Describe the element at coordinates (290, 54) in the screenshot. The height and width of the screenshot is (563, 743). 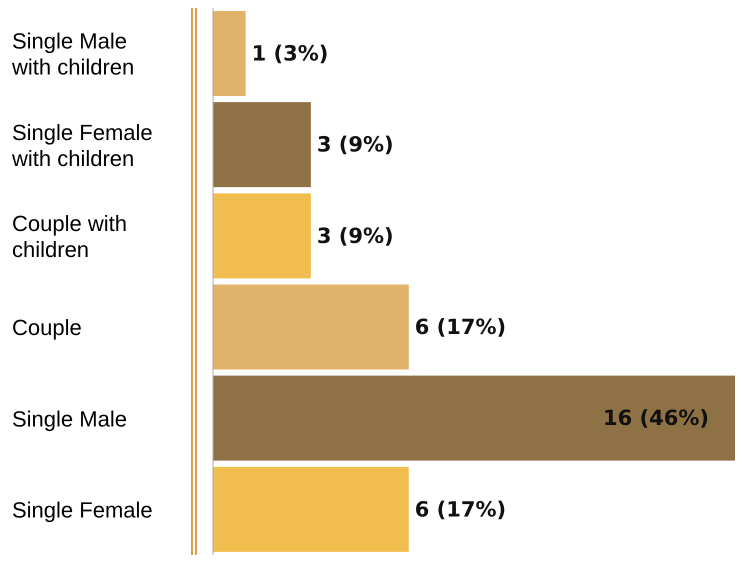
I see `data-label: 1 (3%)` at that location.